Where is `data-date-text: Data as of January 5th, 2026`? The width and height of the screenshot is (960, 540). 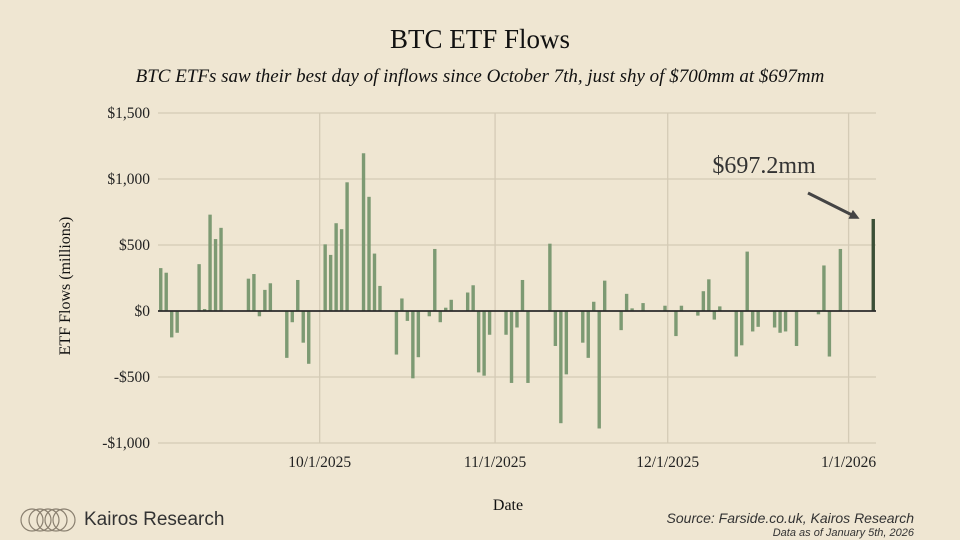 data-date-text: Data as of January 5th, 2026 is located at coordinates (843, 533).